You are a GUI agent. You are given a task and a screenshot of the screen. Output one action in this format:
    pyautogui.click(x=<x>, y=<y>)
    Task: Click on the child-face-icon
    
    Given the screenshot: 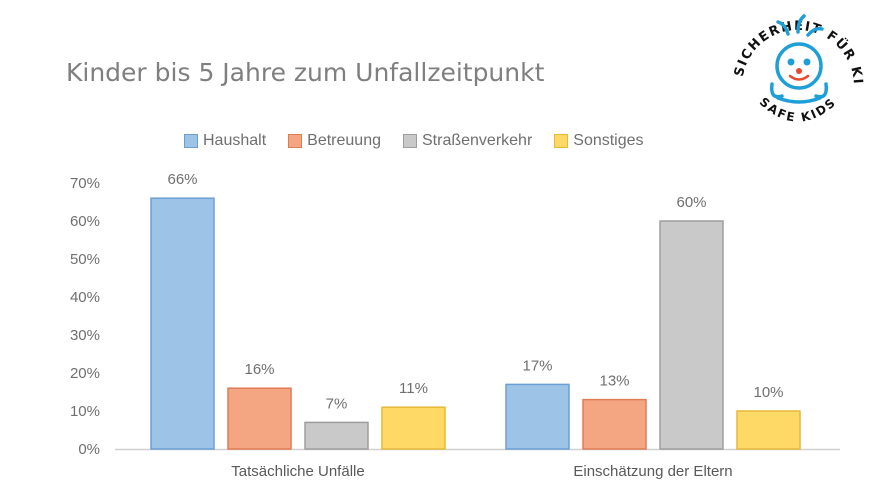 What is the action you would take?
    pyautogui.click(x=799, y=59)
    